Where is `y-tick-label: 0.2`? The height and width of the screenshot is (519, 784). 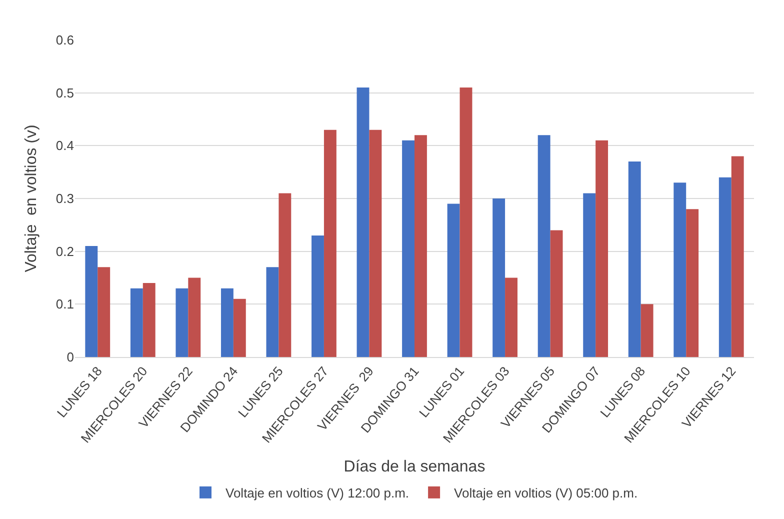 y-tick-label: 0.2 is located at coordinates (65, 251).